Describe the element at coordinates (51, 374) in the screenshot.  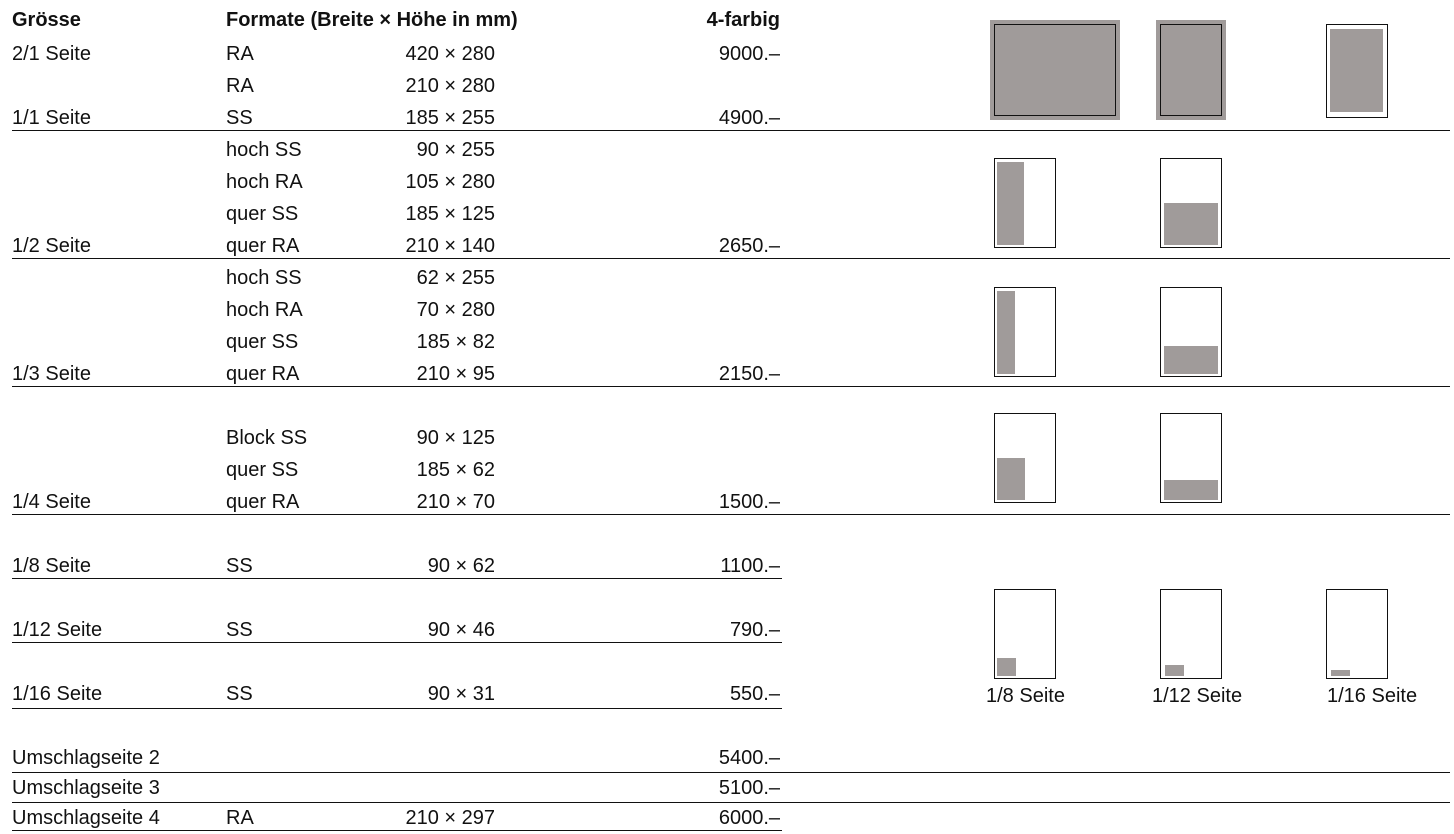
I see `row-size: 1/3 Seite` at that location.